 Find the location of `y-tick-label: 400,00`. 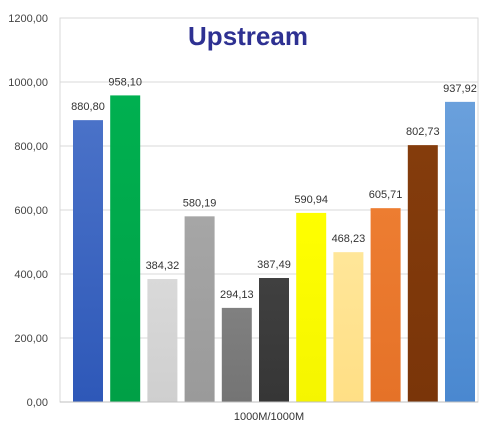

y-tick-label: 400,00 is located at coordinates (31, 275).